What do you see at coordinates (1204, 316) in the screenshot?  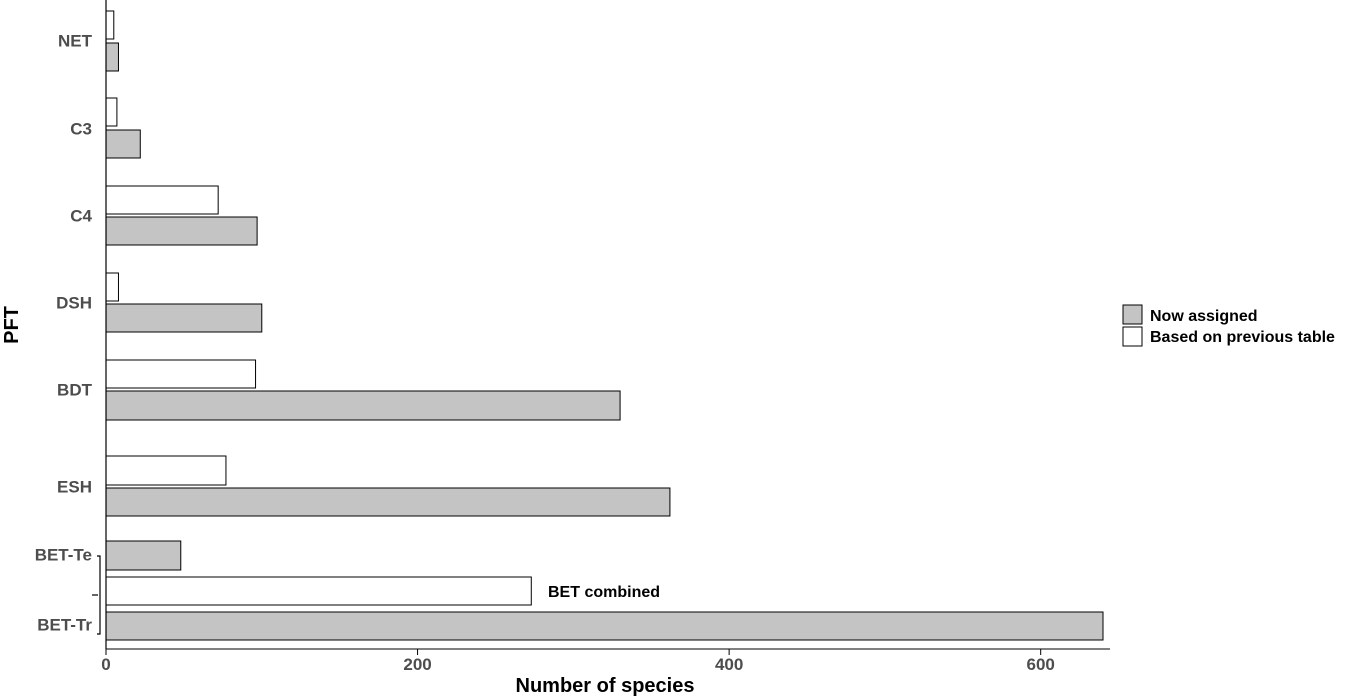 I see `legend-label-now-assigned: Now assigned` at bounding box center [1204, 316].